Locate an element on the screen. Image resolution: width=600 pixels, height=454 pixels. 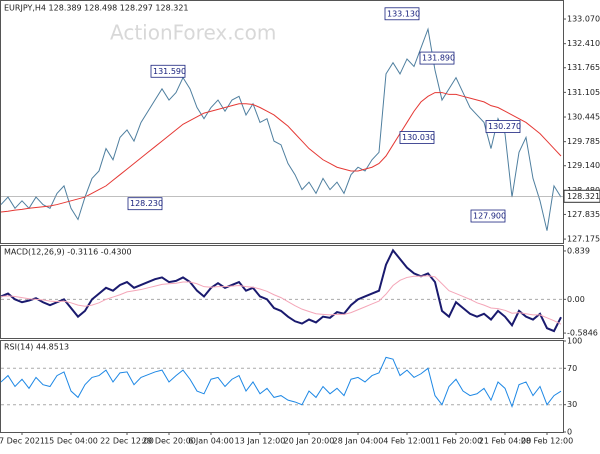
y-tick-label: 0 is located at coordinates (569, 432).